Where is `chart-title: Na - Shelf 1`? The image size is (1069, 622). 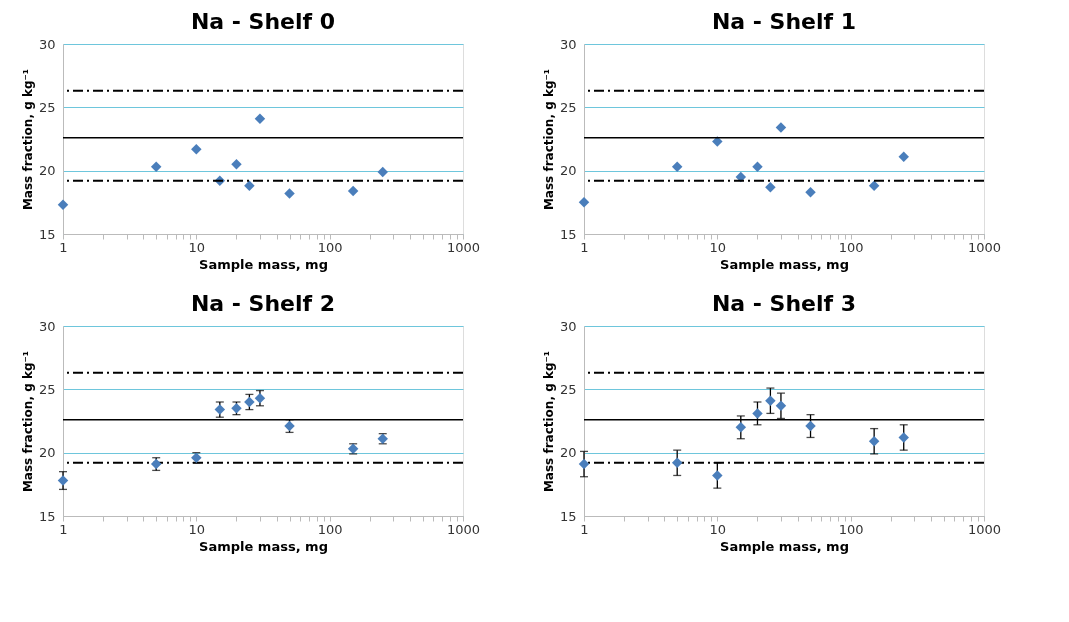 chart-title: Na - Shelf 1 is located at coordinates (784, 21).